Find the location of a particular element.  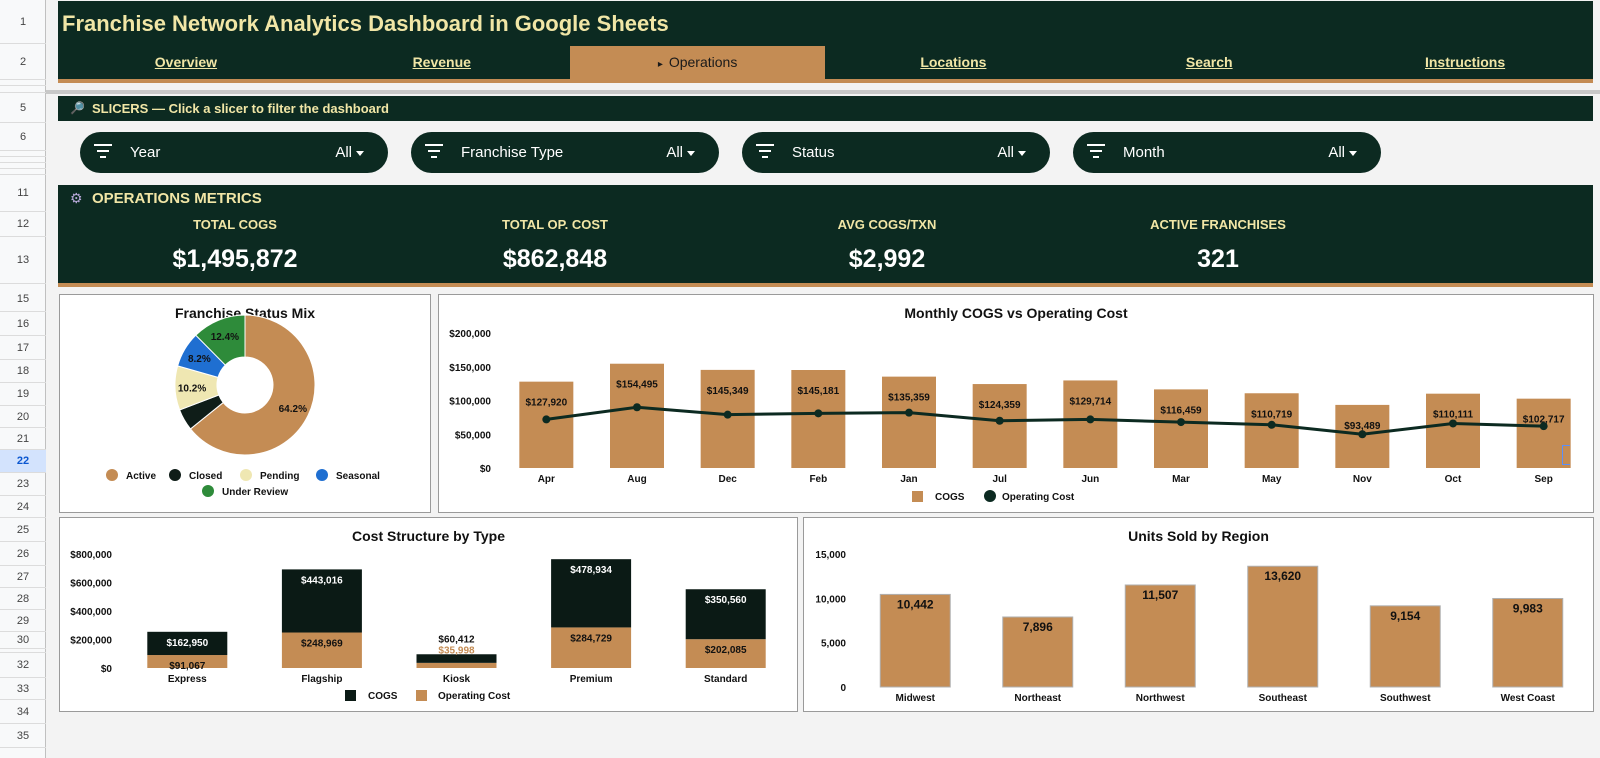

cogs-data-label: $93,489 is located at coordinates (1362, 426).